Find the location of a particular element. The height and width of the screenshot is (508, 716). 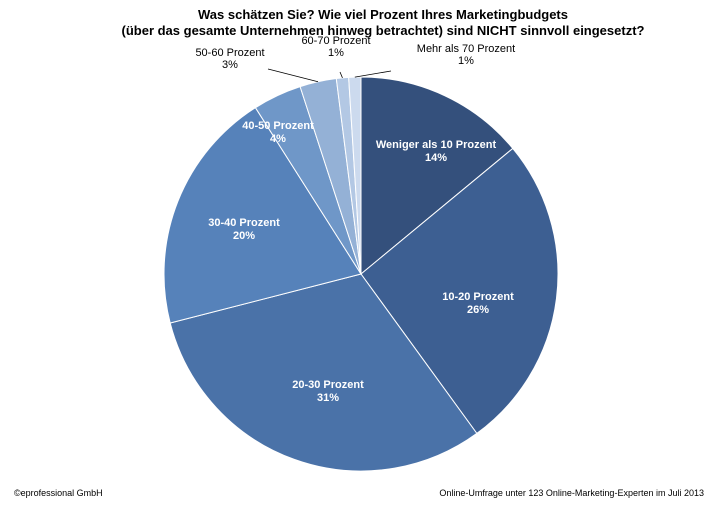

leader-line-50-60-prozent is located at coordinates (293, 75).